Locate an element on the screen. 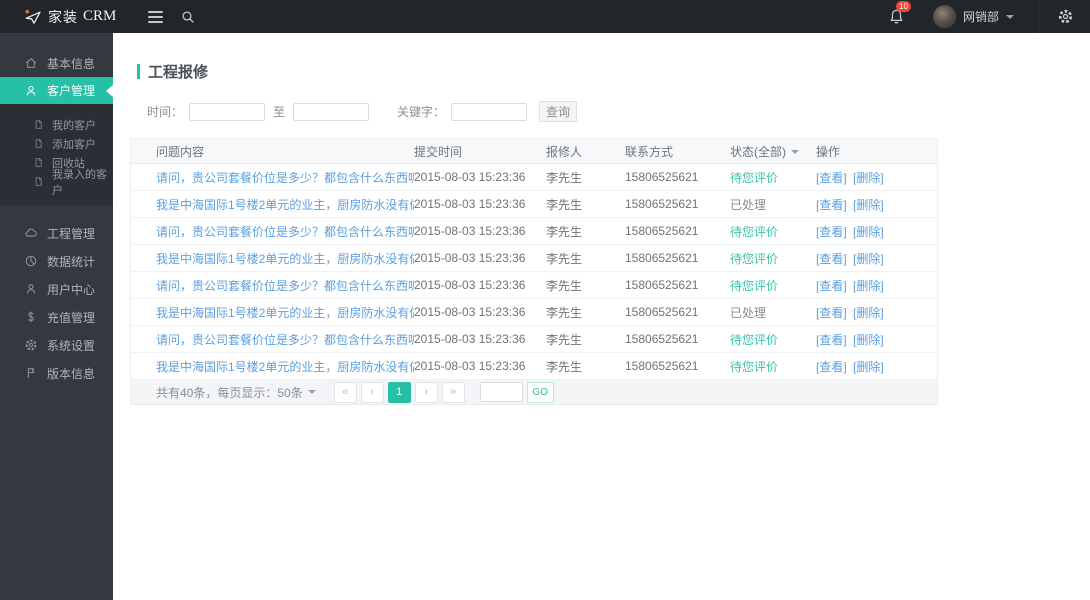 This screenshot has width=1090, height=600. menu-toggle-icon is located at coordinates (156, 16).